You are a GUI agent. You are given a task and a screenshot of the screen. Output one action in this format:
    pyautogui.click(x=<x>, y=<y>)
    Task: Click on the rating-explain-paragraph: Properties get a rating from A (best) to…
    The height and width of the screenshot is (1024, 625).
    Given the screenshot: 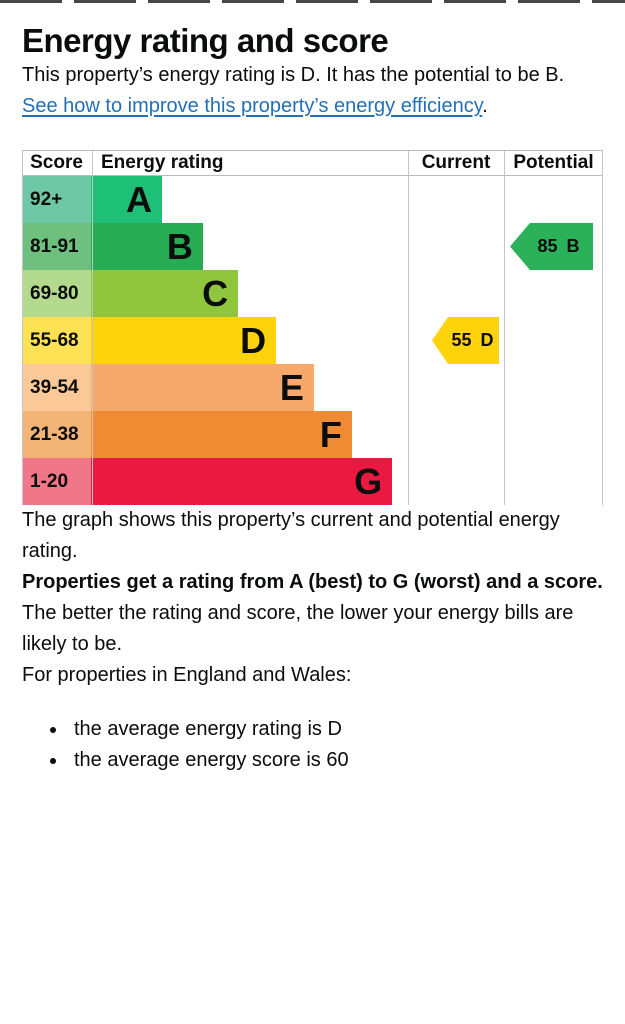 What is the action you would take?
    pyautogui.click(x=312, y=613)
    